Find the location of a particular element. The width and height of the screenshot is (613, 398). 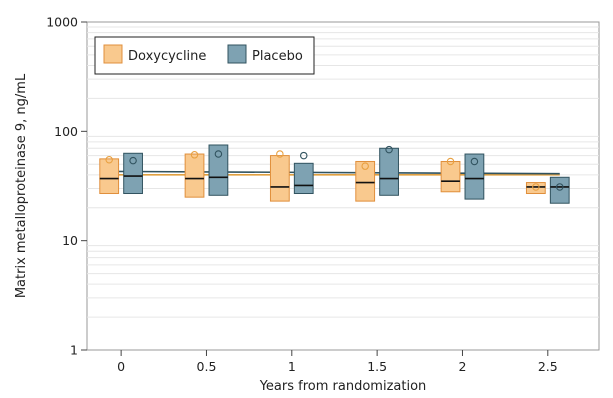

x-tick-label: 0.5 is located at coordinates (207, 366).